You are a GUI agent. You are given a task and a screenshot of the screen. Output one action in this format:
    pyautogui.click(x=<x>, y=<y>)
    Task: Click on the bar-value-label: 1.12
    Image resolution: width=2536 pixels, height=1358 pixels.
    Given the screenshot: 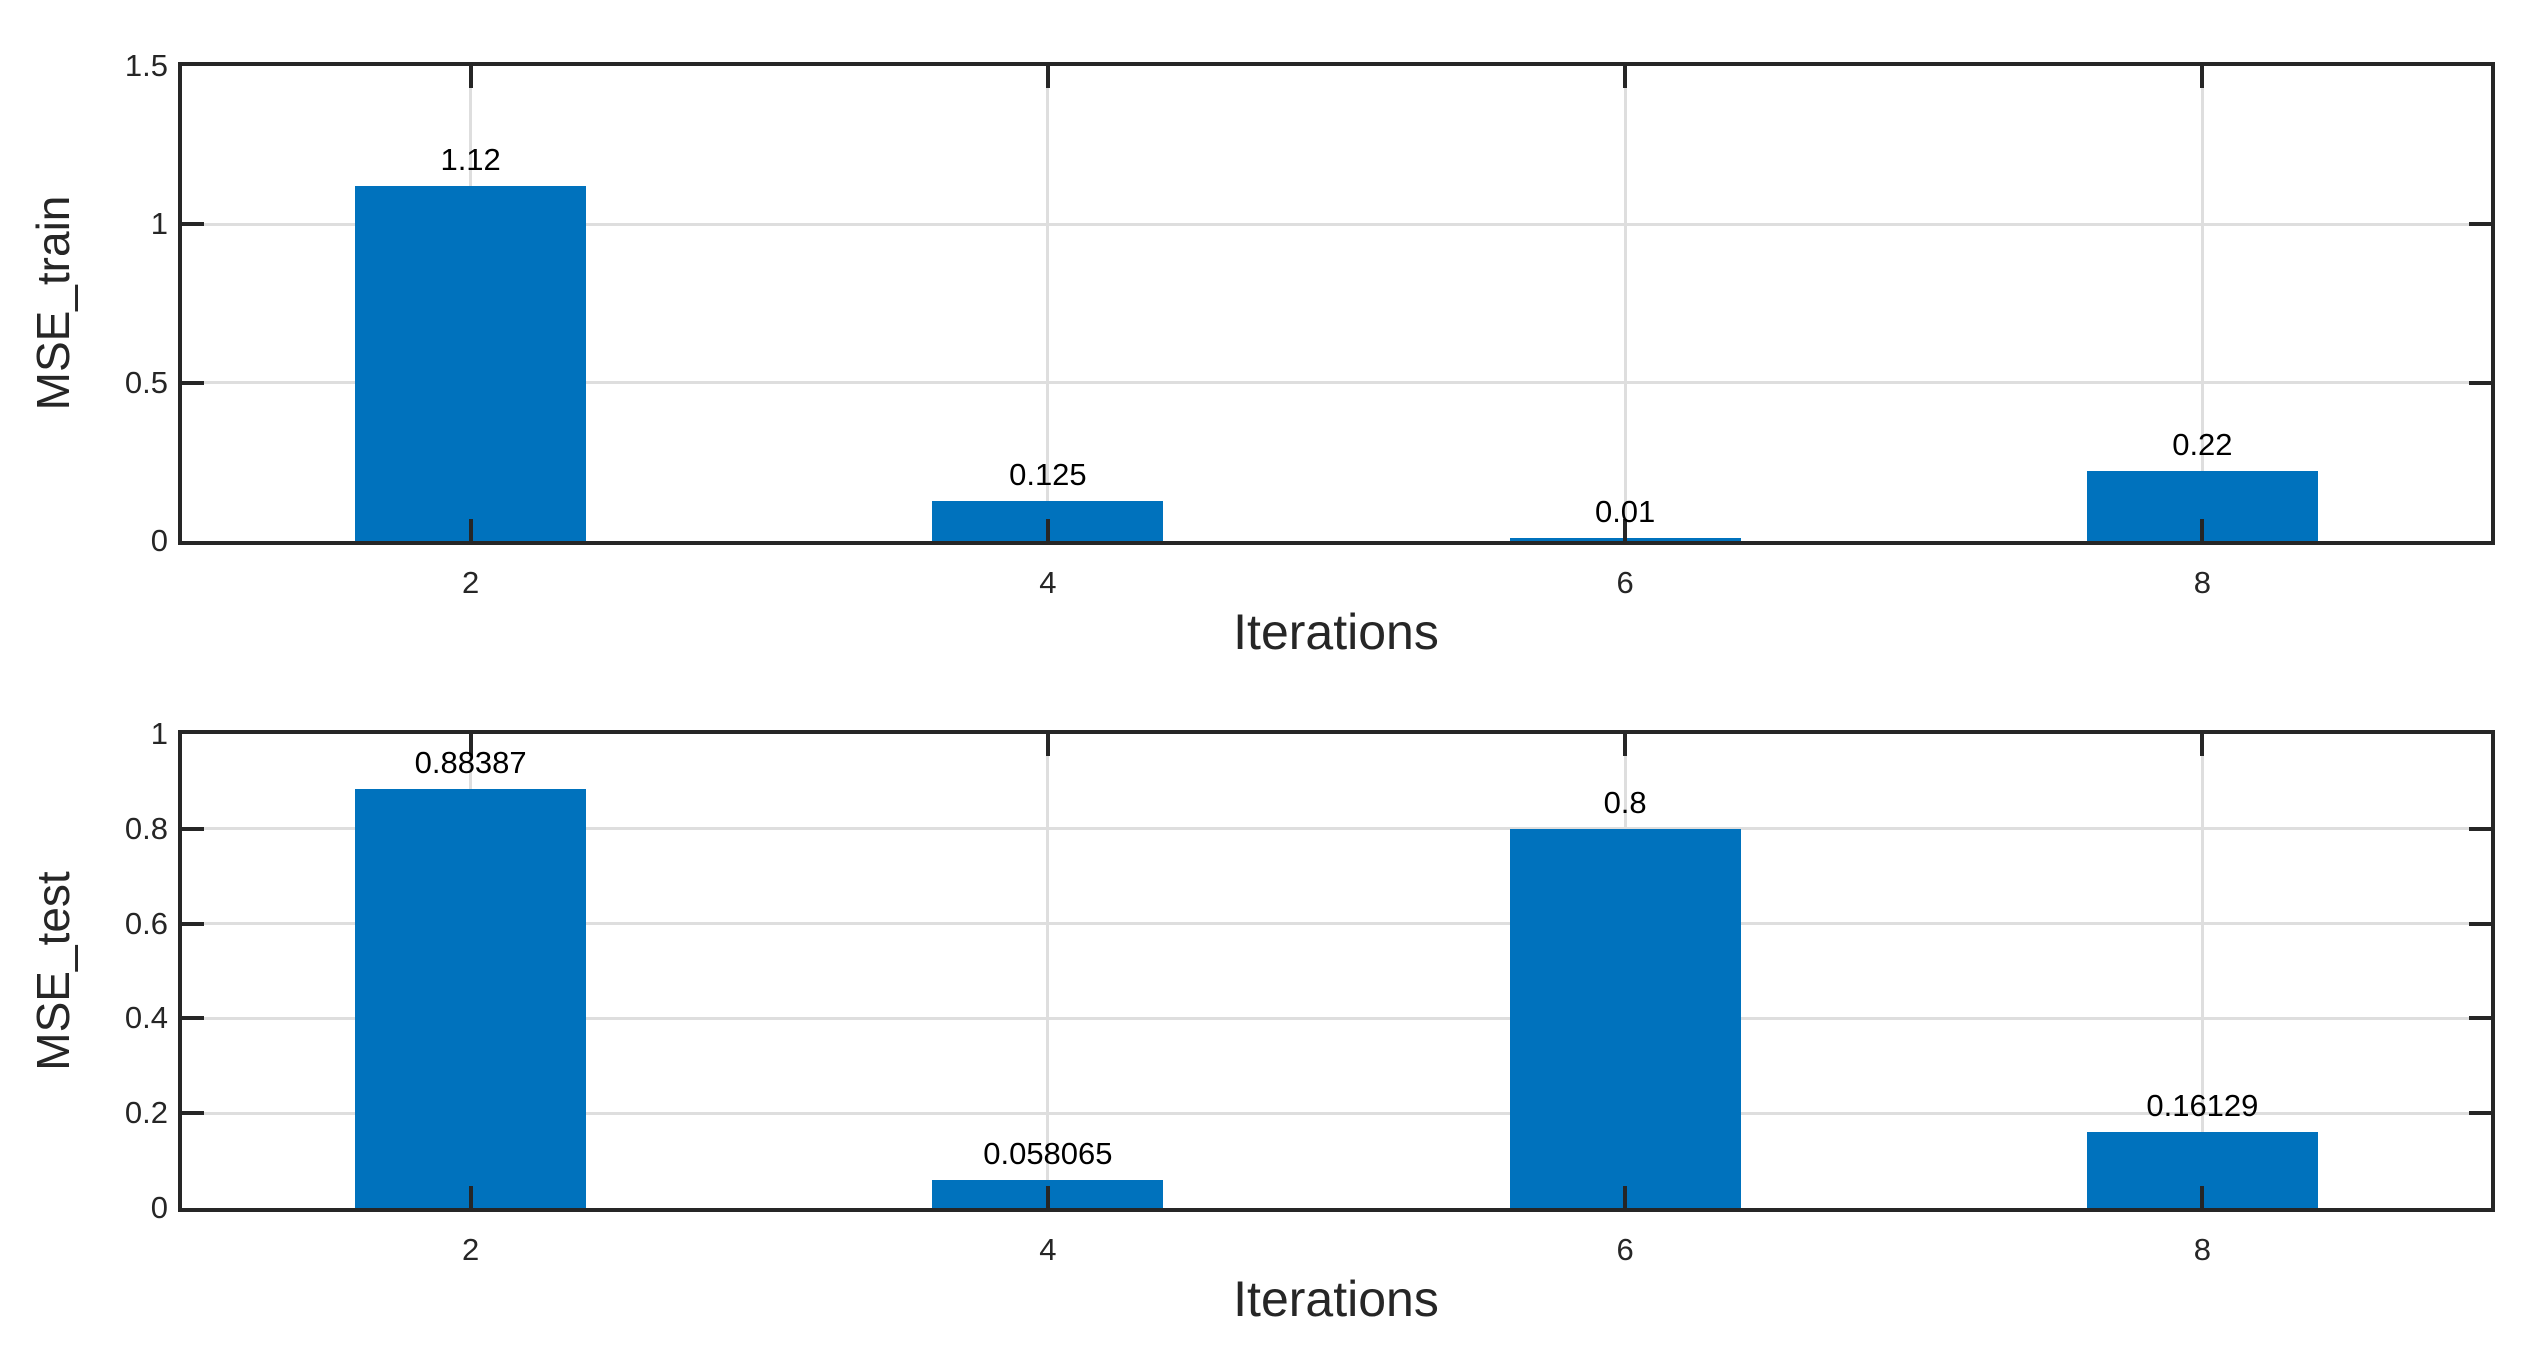 What is the action you would take?
    pyautogui.click(x=470, y=160)
    